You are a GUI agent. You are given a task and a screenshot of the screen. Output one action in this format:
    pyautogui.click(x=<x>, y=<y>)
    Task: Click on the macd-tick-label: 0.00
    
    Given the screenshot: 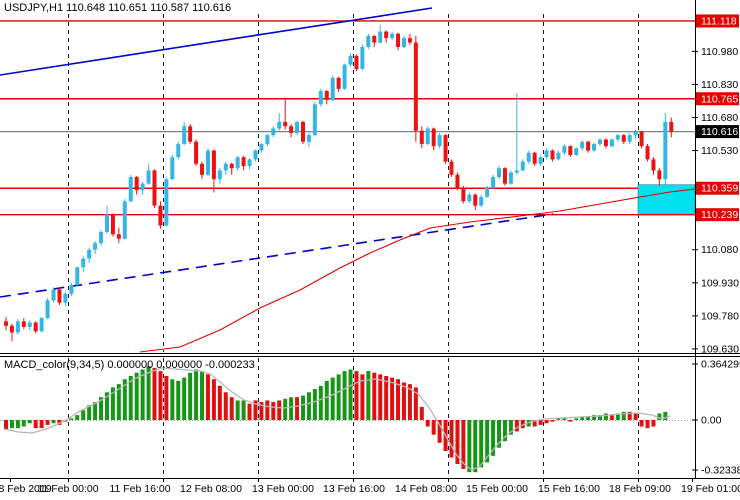 What is the action you would take?
    pyautogui.click(x=711, y=421)
    